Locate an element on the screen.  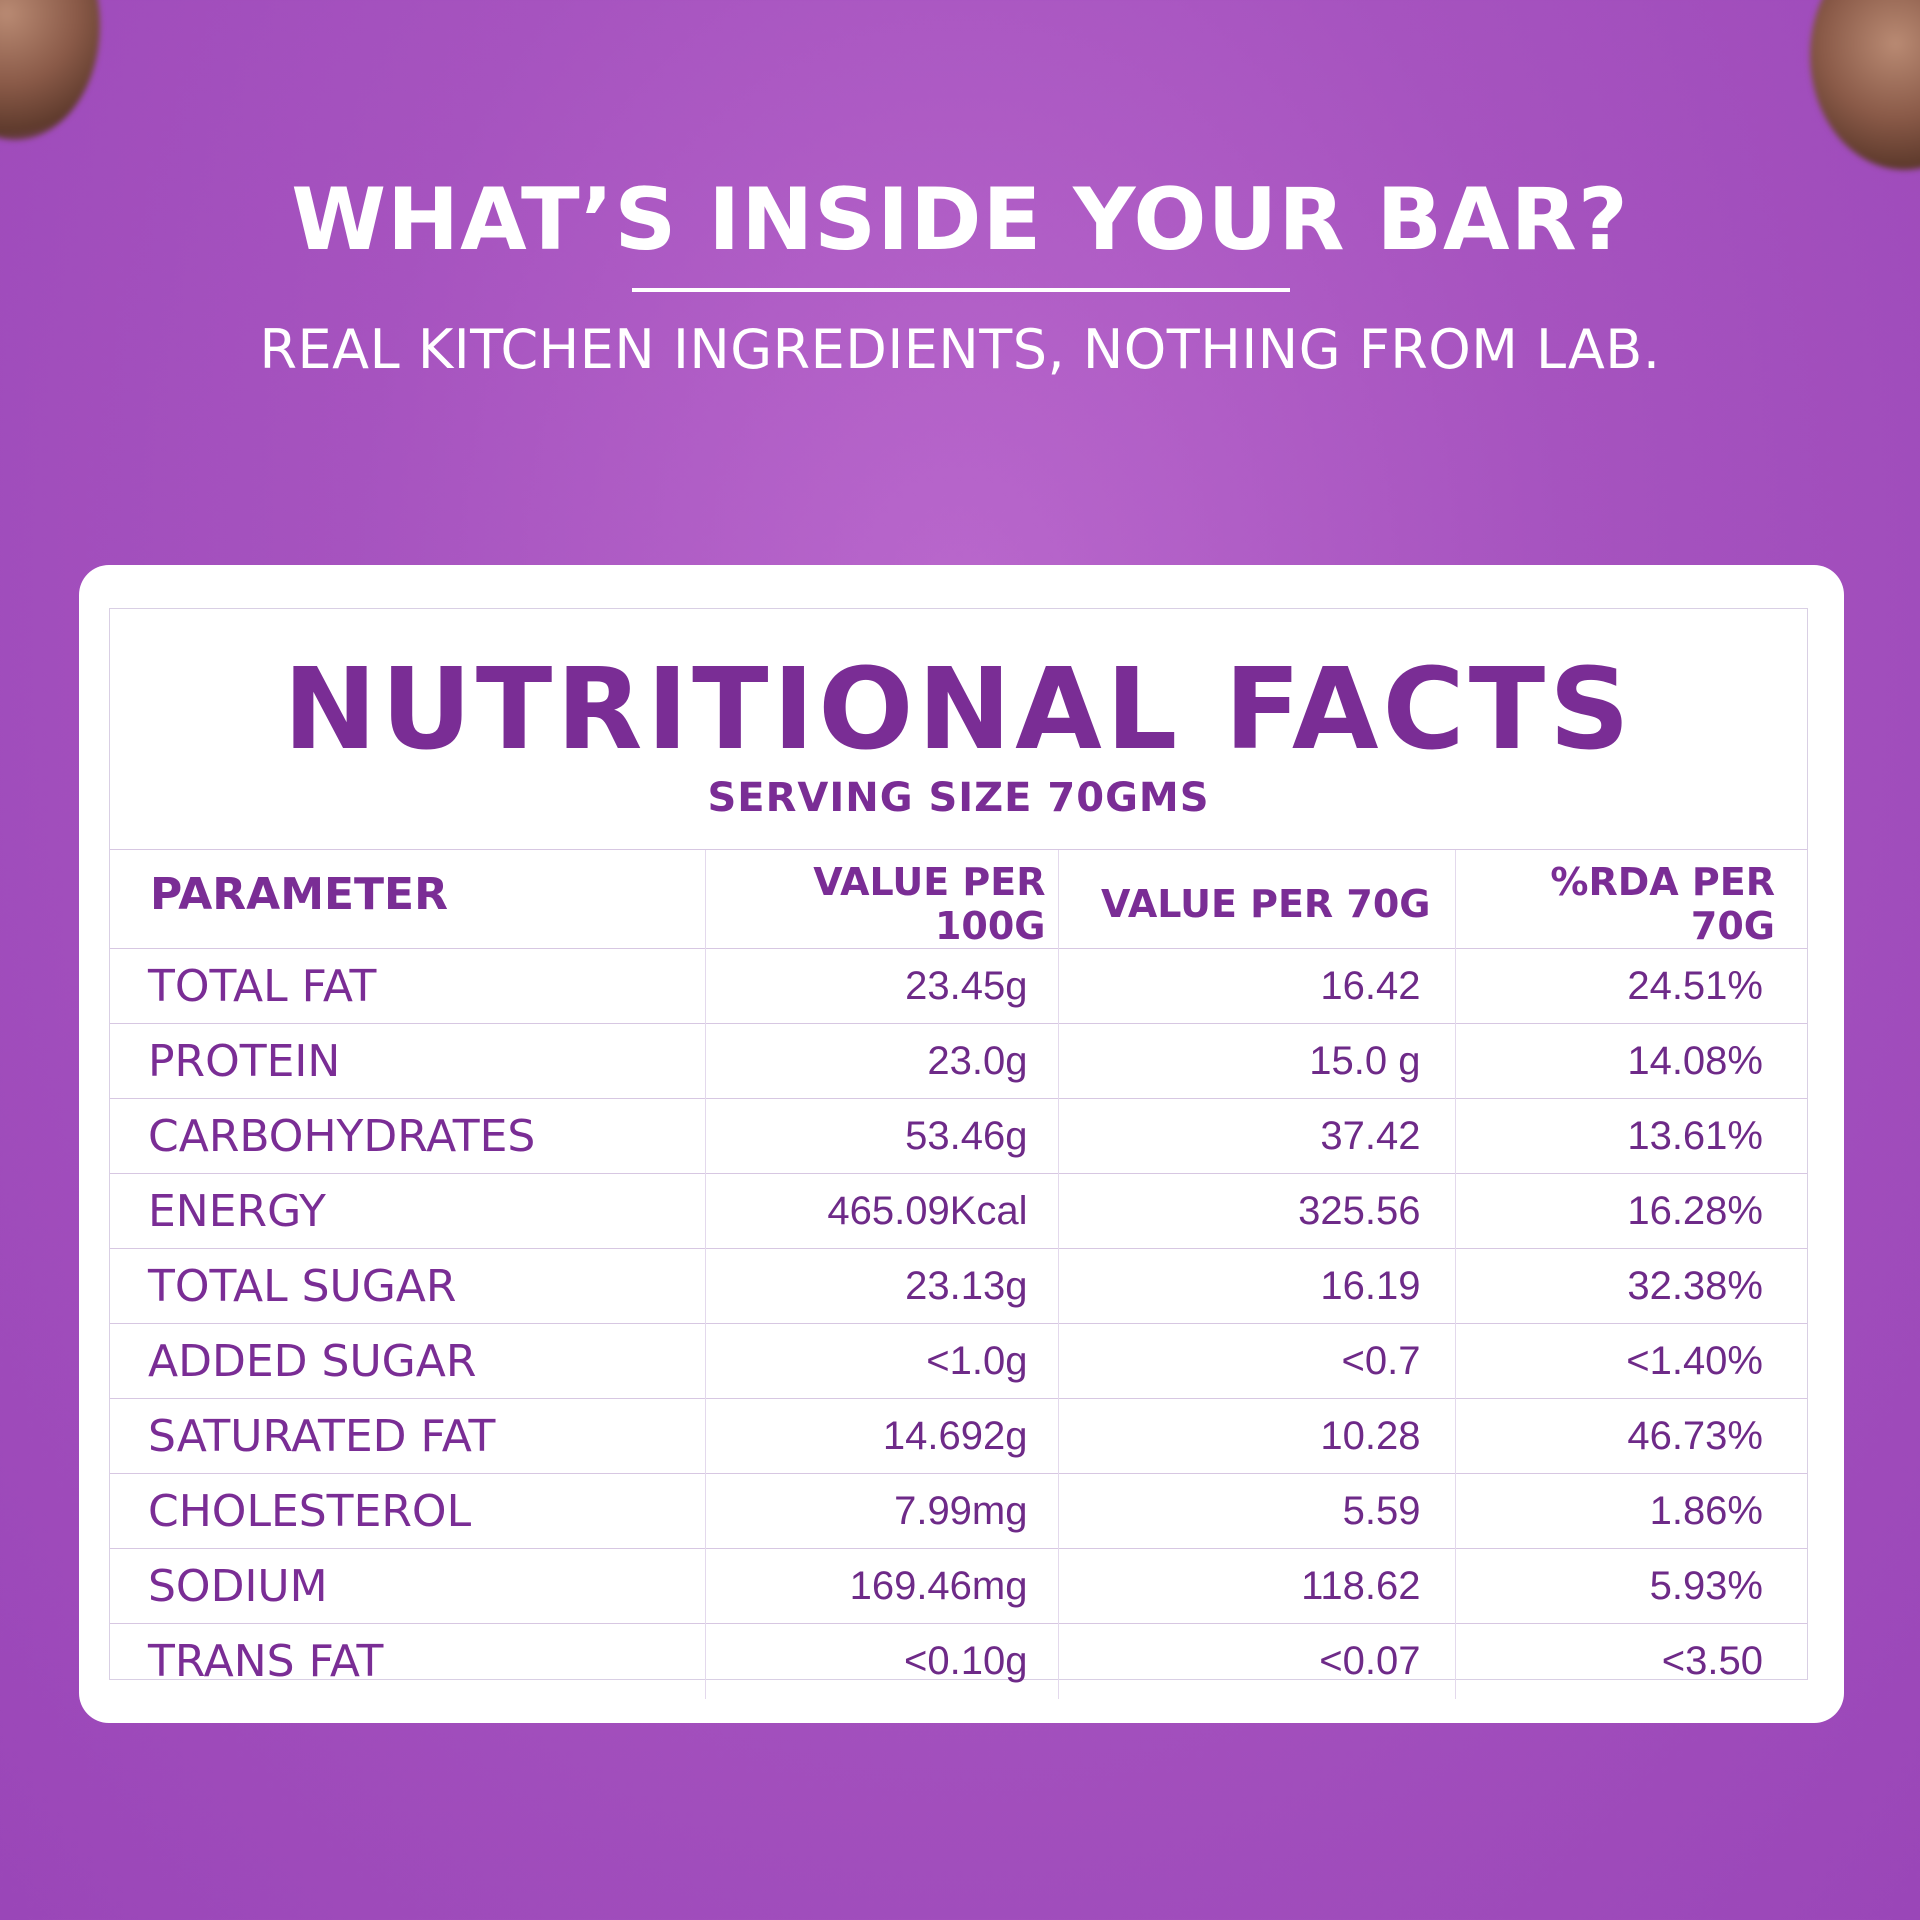
per-70g-cell: 15.0 g is located at coordinates (1256, 1061).